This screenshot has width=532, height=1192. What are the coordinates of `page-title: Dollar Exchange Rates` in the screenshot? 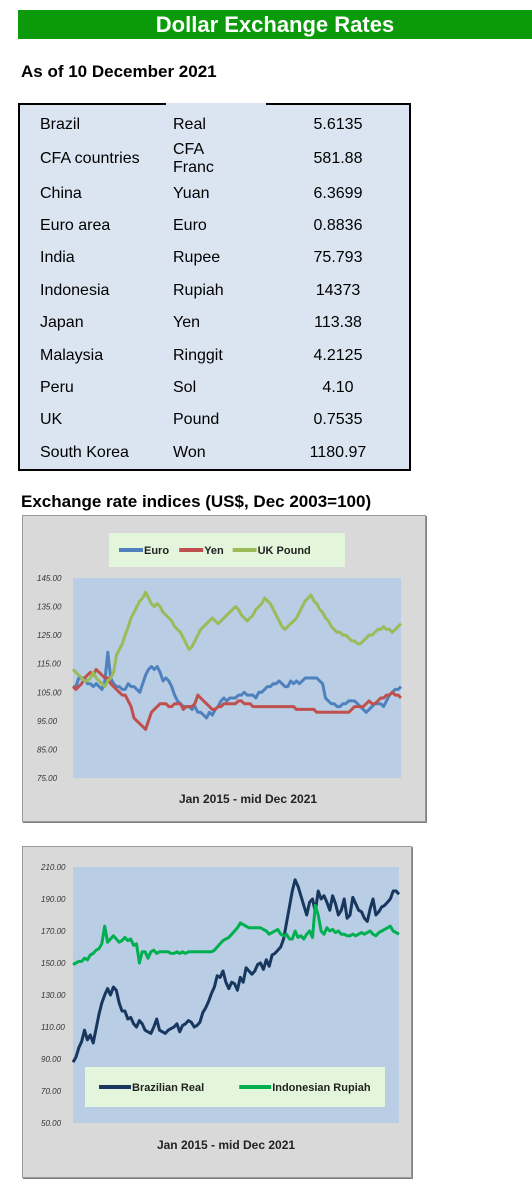 It's located at (275, 24).